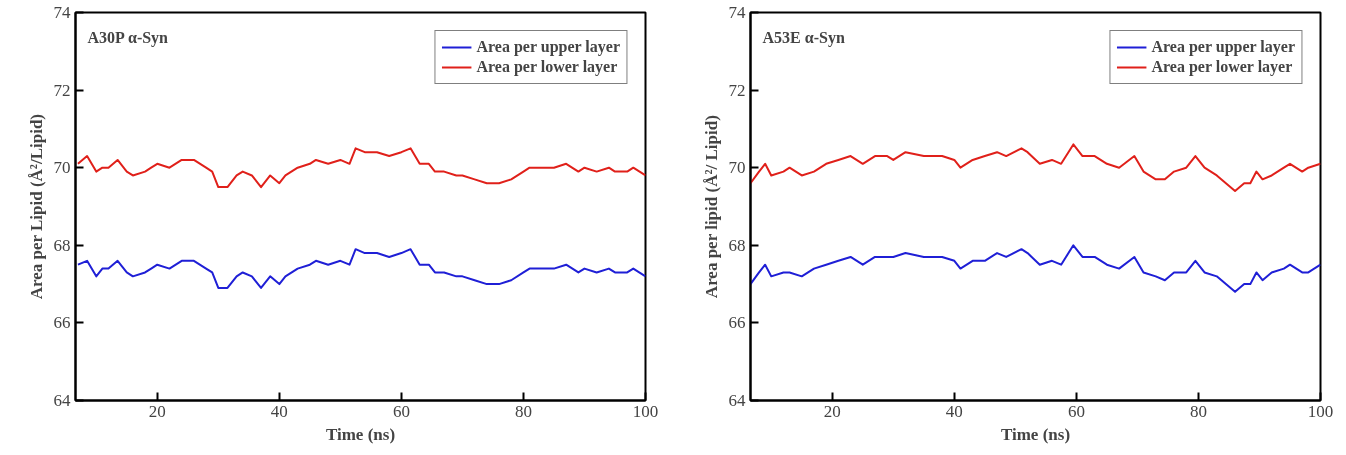 Image resolution: width=1346 pixels, height=455 pixels. I want to click on annotation: A30P α-Syn, so click(128, 37).